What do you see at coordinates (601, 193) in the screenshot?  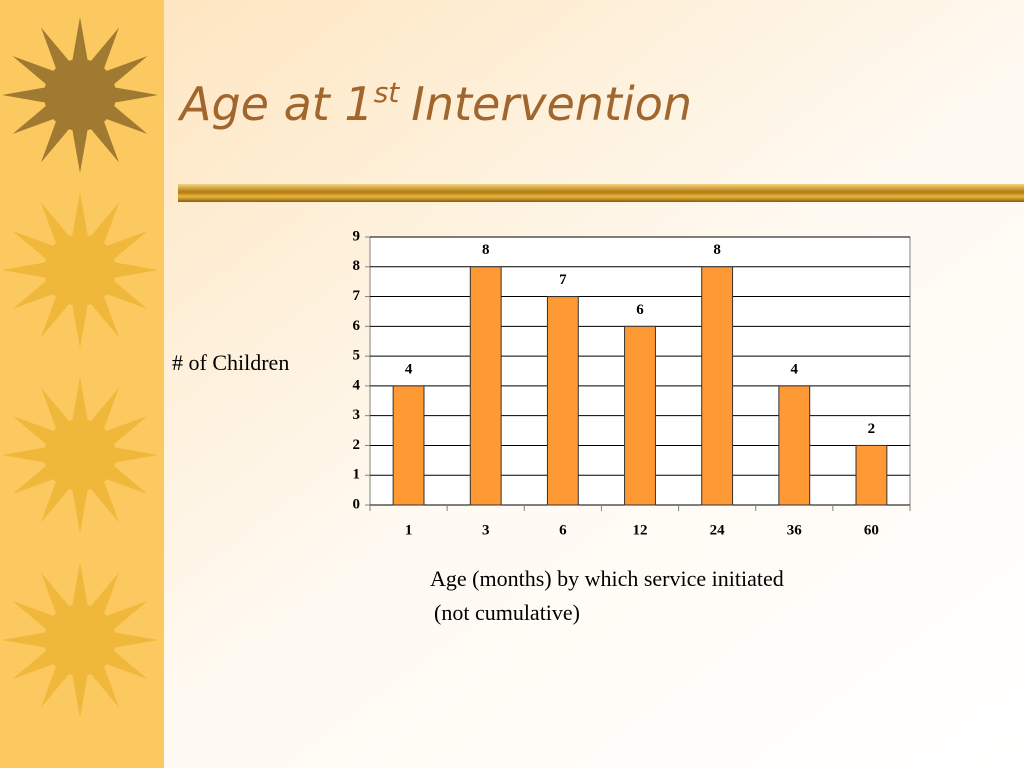 I see `divider-bar` at bounding box center [601, 193].